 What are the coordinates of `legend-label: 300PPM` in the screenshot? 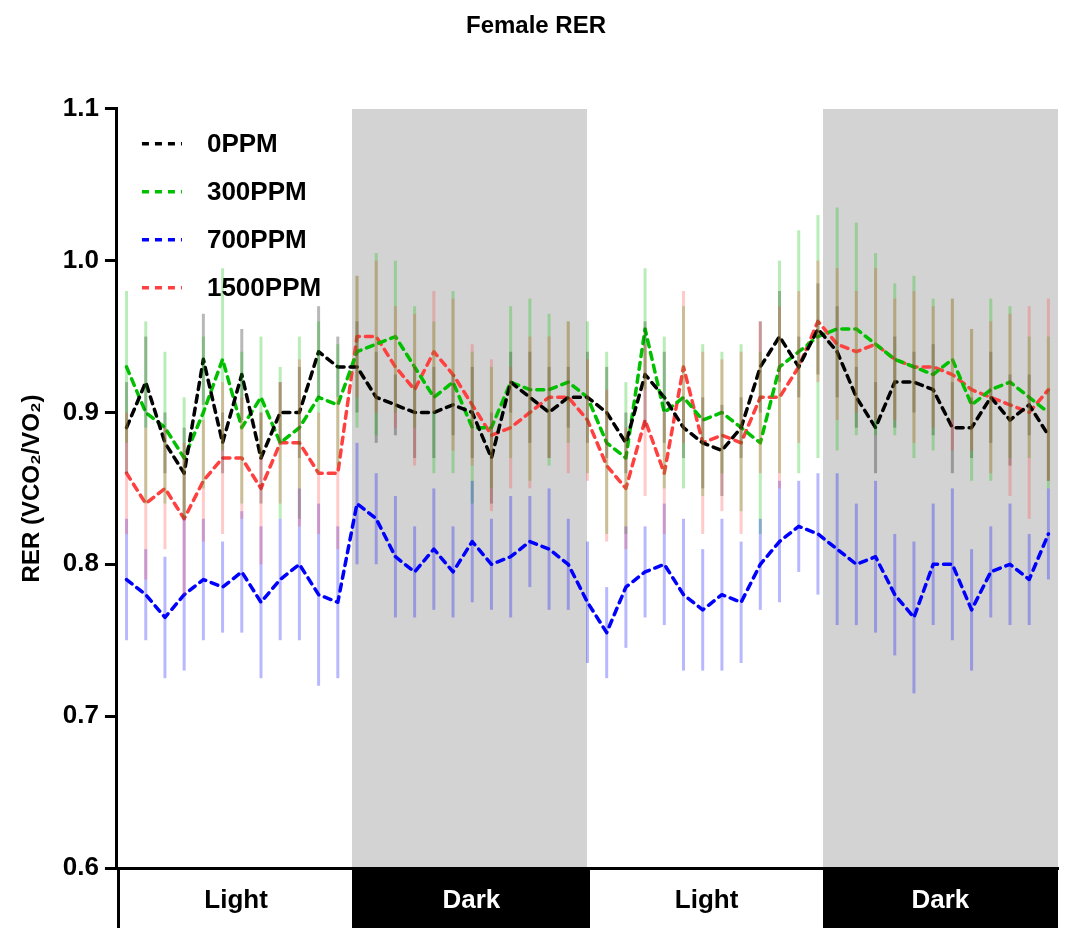 It's located at (256, 190).